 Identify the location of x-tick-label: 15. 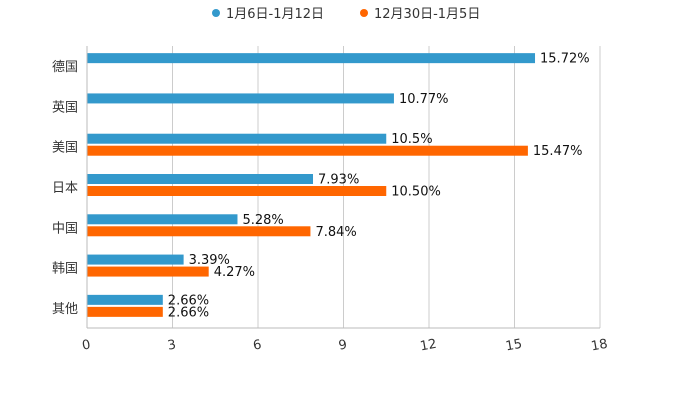
(513, 346).